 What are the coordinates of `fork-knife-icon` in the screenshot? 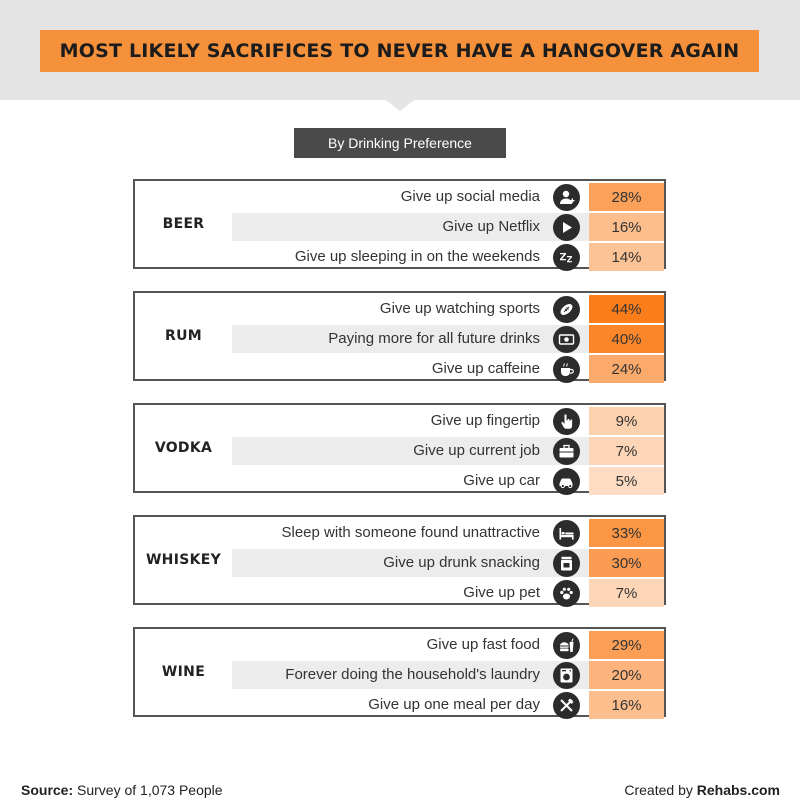 It's located at (566, 705).